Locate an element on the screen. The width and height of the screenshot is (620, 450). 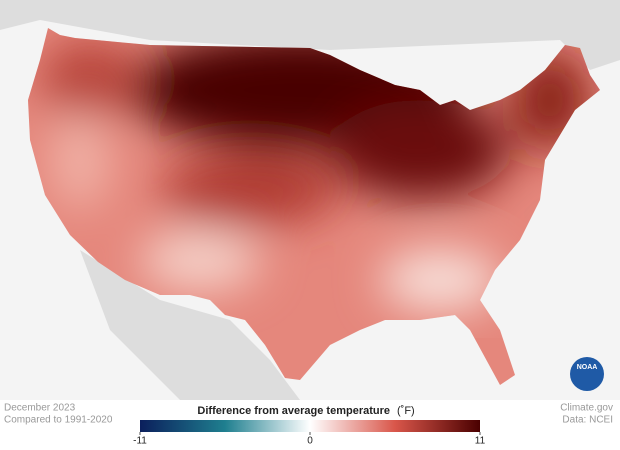
legend-tick-label: -11 is located at coordinates (140, 441).